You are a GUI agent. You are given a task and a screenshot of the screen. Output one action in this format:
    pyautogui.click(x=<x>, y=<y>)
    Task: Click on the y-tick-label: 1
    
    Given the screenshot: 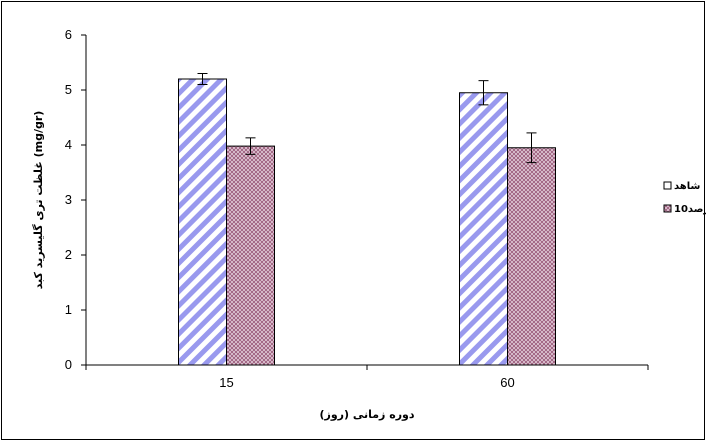 What is the action you would take?
    pyautogui.click(x=68, y=309)
    